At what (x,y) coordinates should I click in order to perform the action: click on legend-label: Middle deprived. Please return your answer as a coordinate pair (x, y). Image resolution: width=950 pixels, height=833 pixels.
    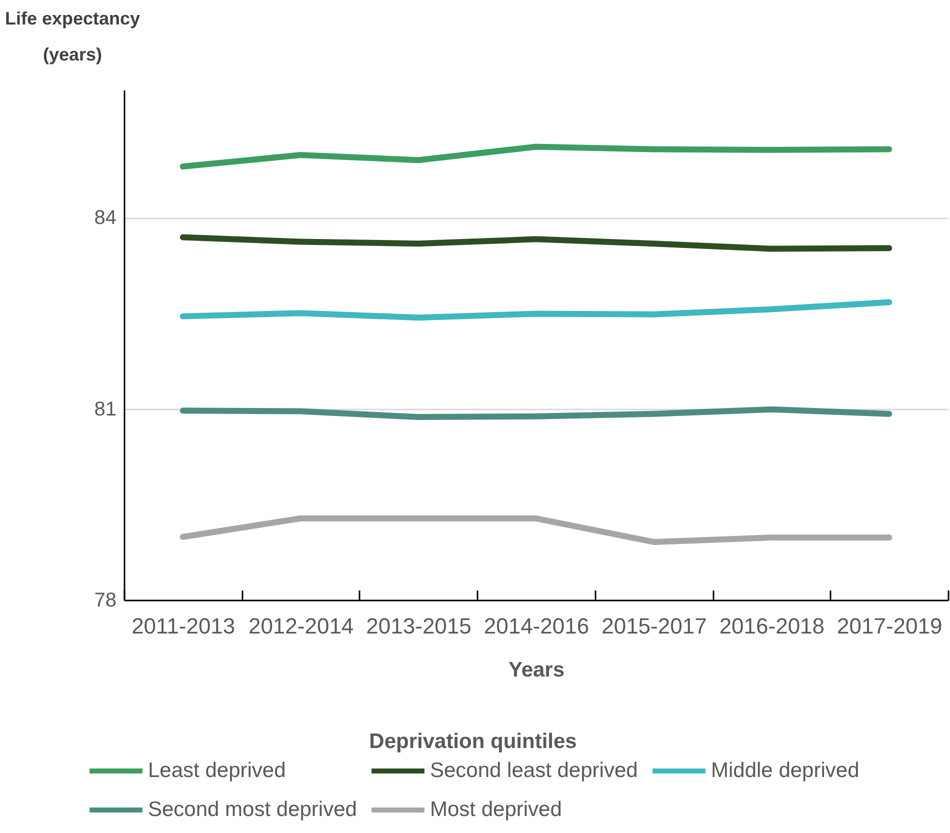
    Looking at the image, I should click on (785, 770).